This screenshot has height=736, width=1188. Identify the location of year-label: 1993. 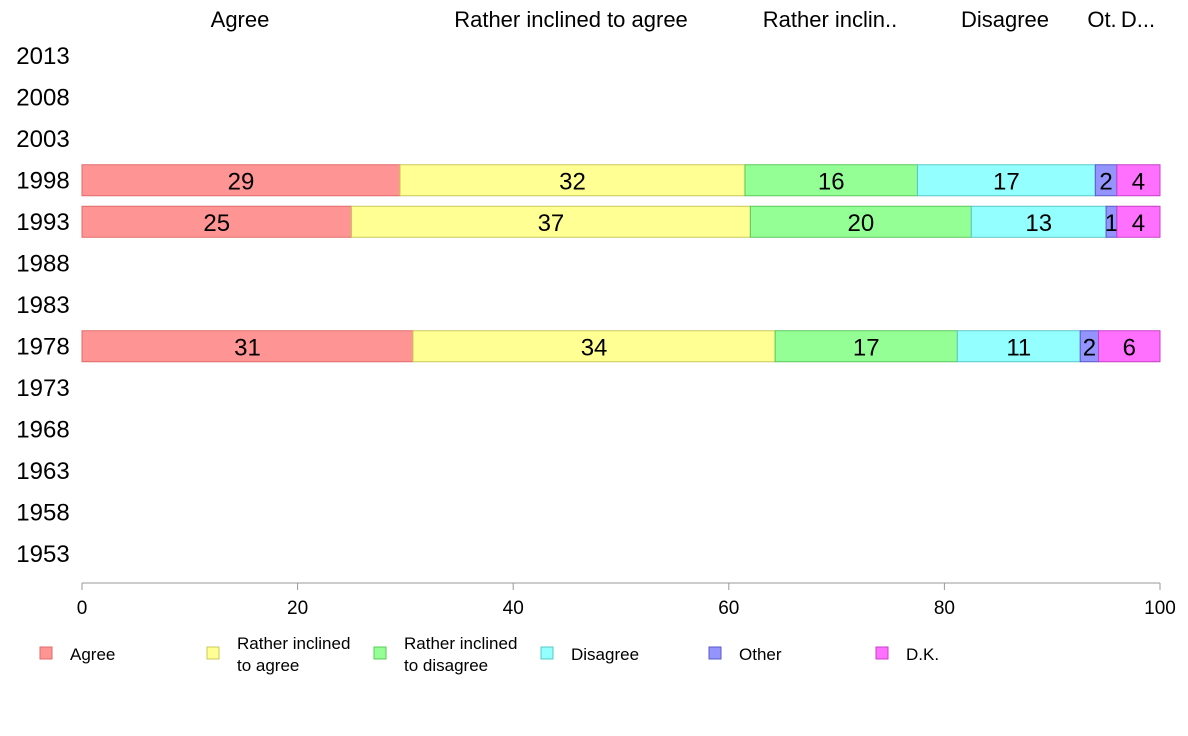
(42, 222).